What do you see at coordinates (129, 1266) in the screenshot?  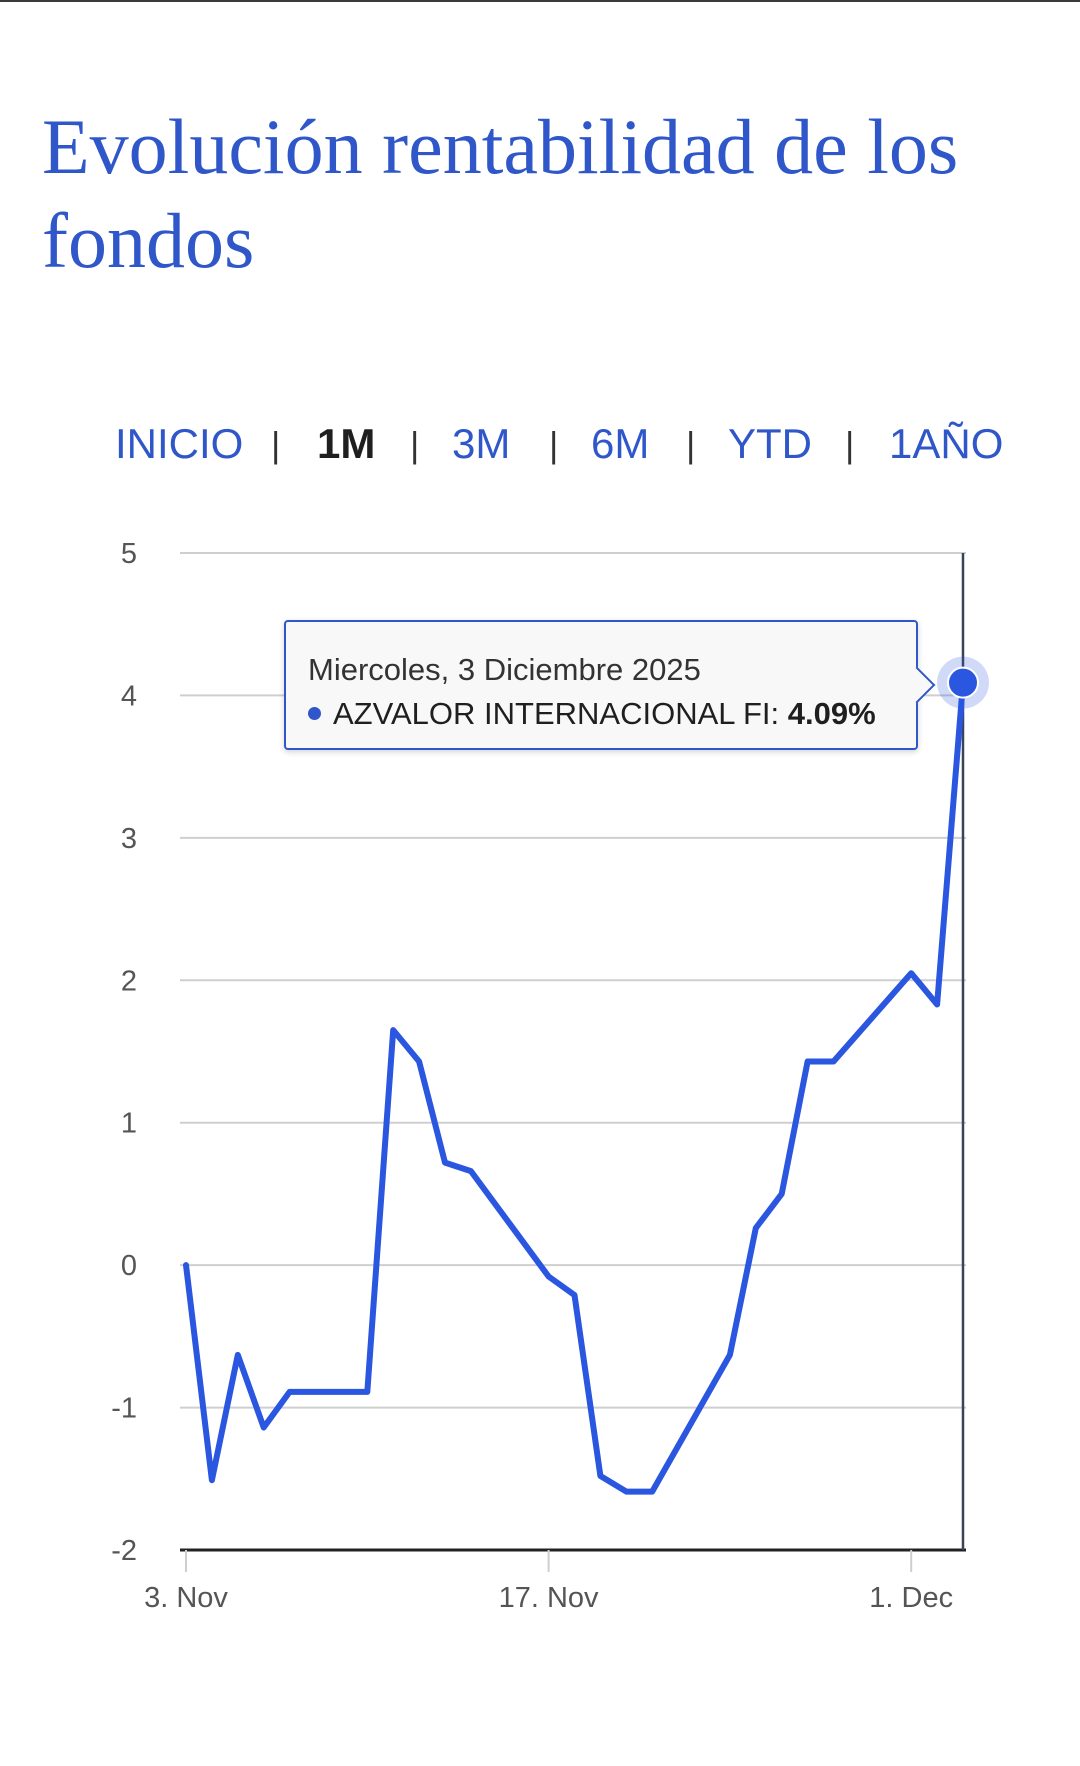 I see `y-tick-label: 0` at bounding box center [129, 1266].